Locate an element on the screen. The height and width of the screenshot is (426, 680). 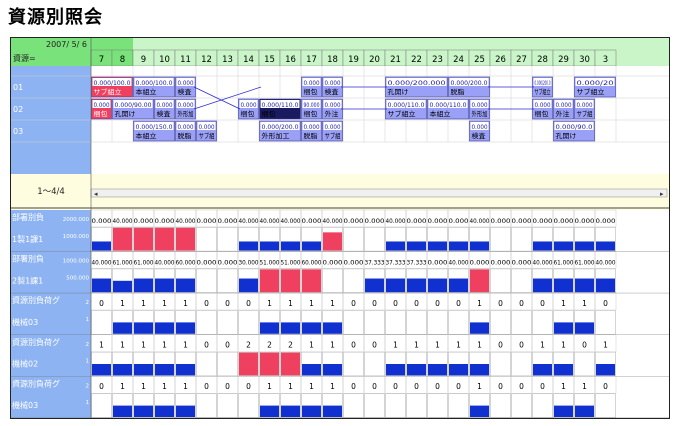
day-header: 14 is located at coordinates (248, 60).